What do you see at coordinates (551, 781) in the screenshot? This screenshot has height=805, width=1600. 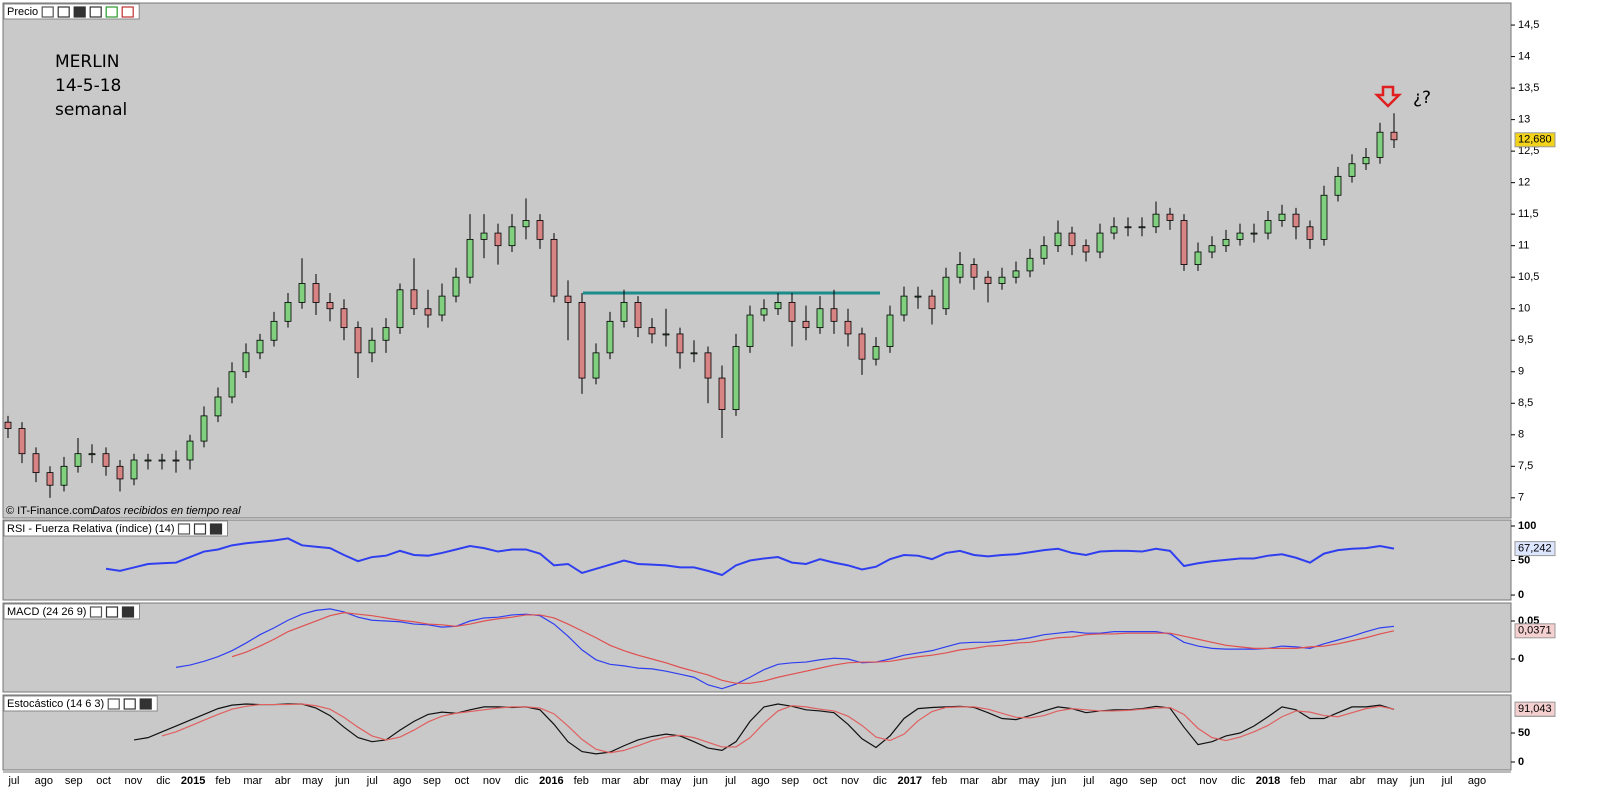 I see `x-tick-label: 2016` at bounding box center [551, 781].